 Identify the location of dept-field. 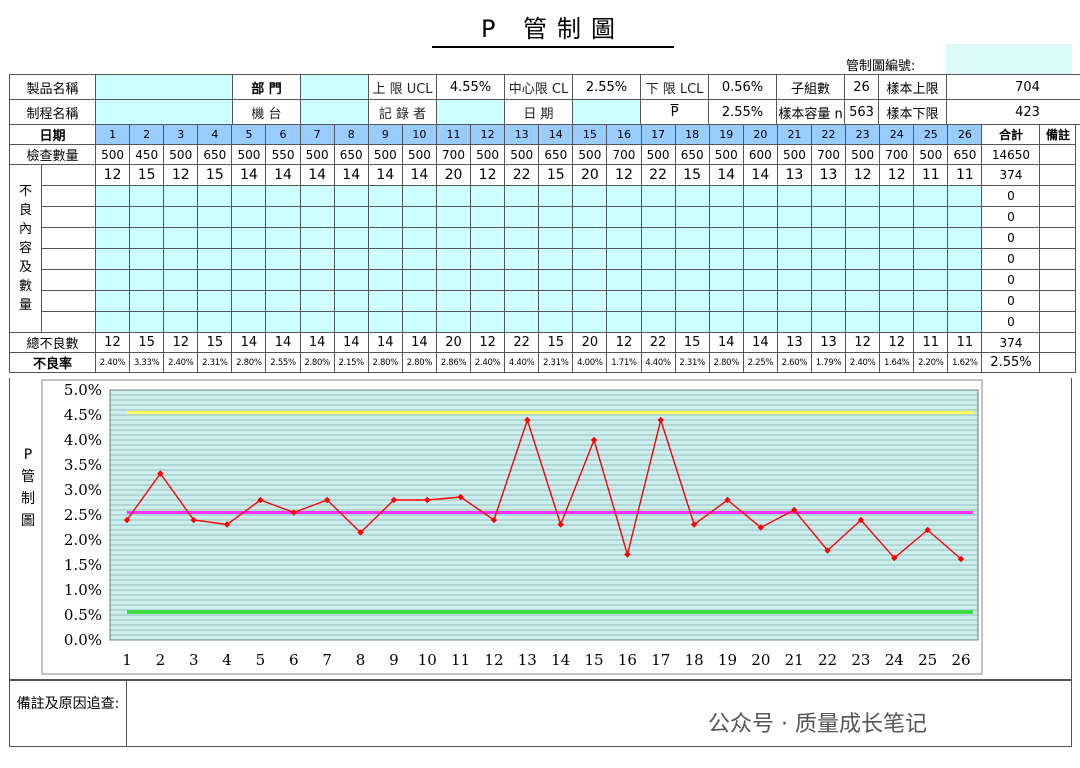
(334, 87).